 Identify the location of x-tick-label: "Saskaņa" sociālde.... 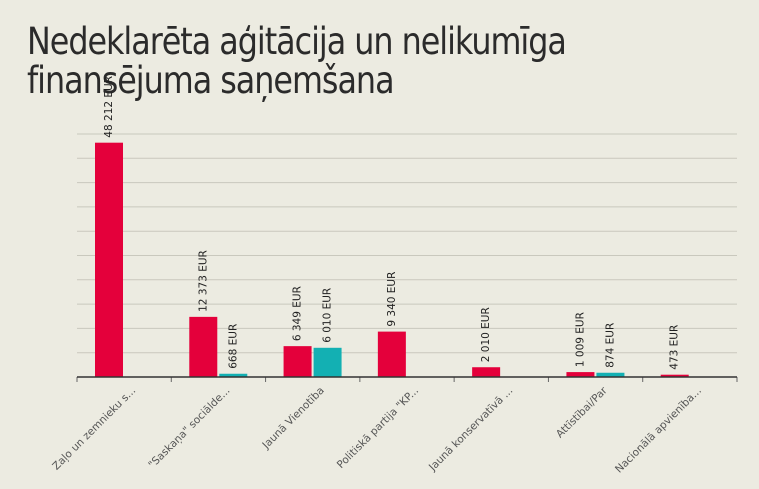
(189, 428).